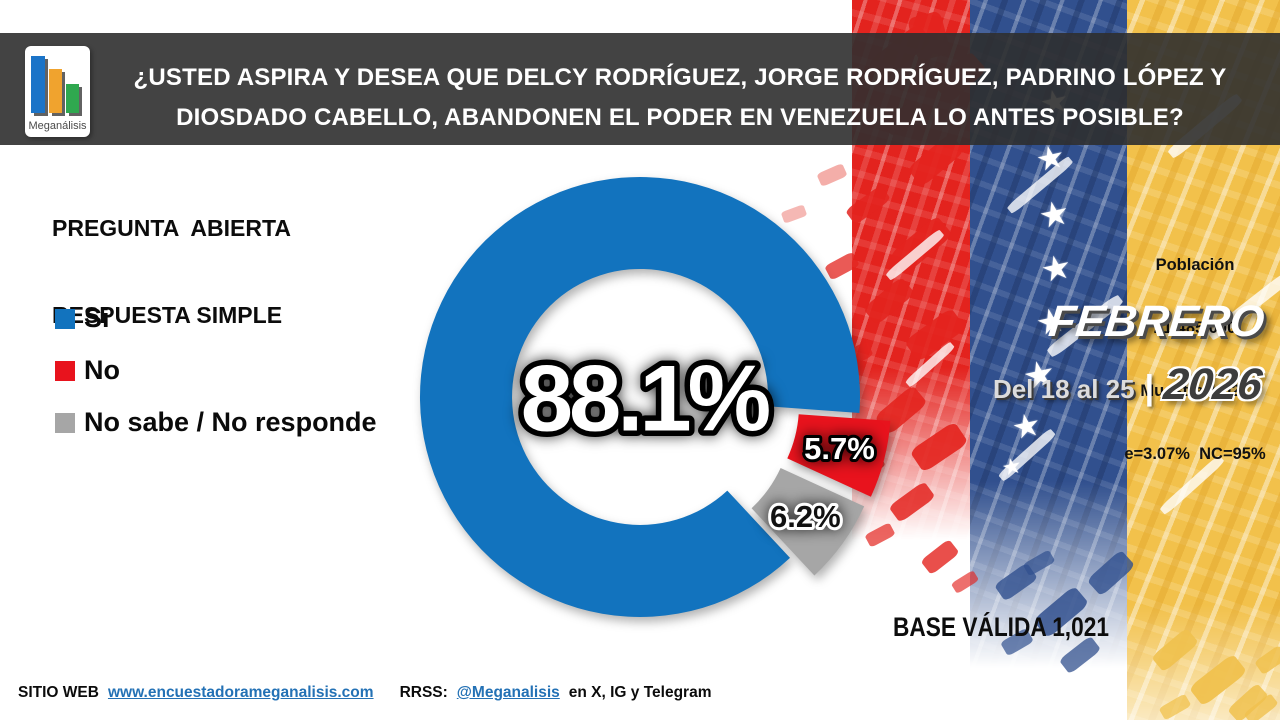 The height and width of the screenshot is (720, 1280). Describe the element at coordinates (102, 370) in the screenshot. I see `legend-label-no: No` at that location.